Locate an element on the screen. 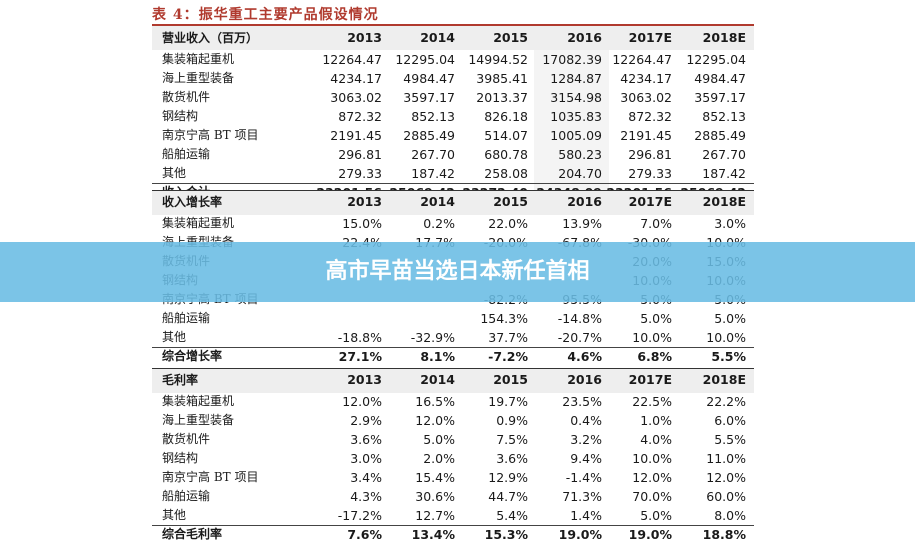 The width and height of the screenshot is (915, 544). banner-text: 高市早苗当选日本新任首相 is located at coordinates (457, 271).